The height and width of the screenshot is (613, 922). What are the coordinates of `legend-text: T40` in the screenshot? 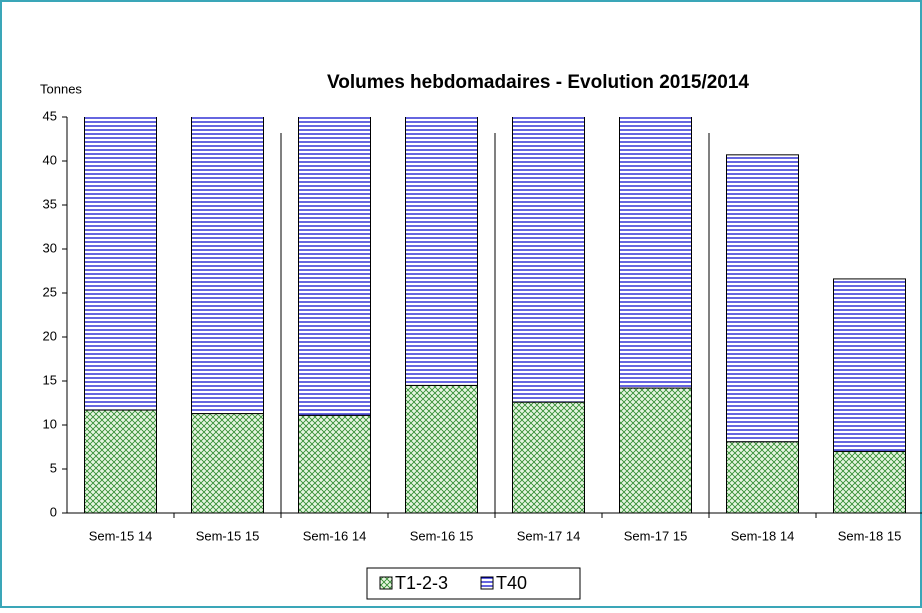 It's located at (511, 583).